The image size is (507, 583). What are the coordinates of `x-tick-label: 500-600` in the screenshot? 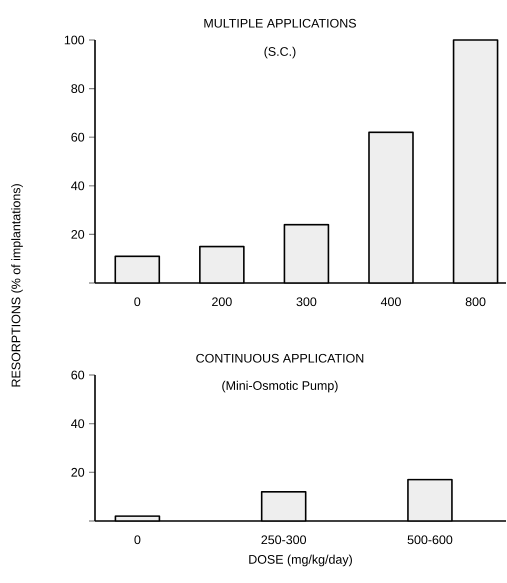 It's located at (430, 539).